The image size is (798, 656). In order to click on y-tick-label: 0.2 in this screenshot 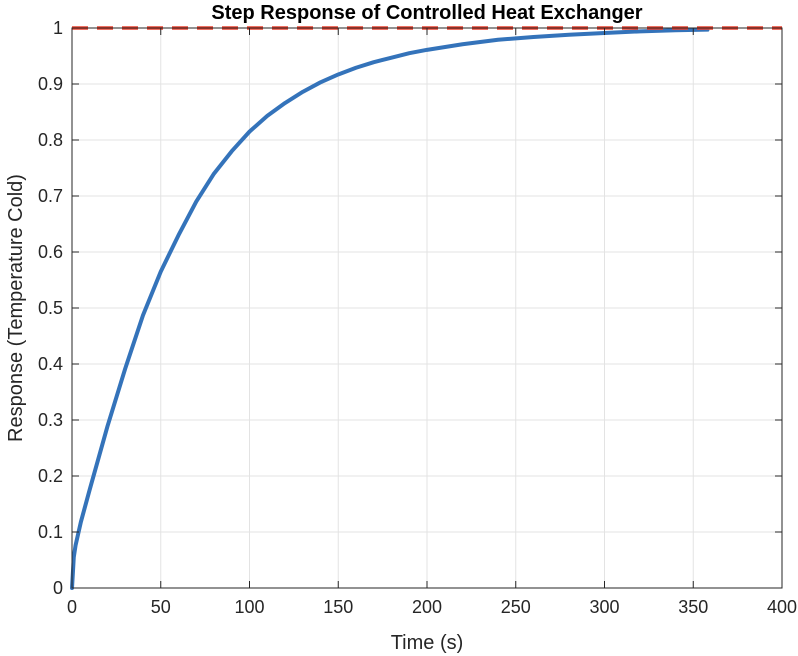, I will do `click(50, 476)`.